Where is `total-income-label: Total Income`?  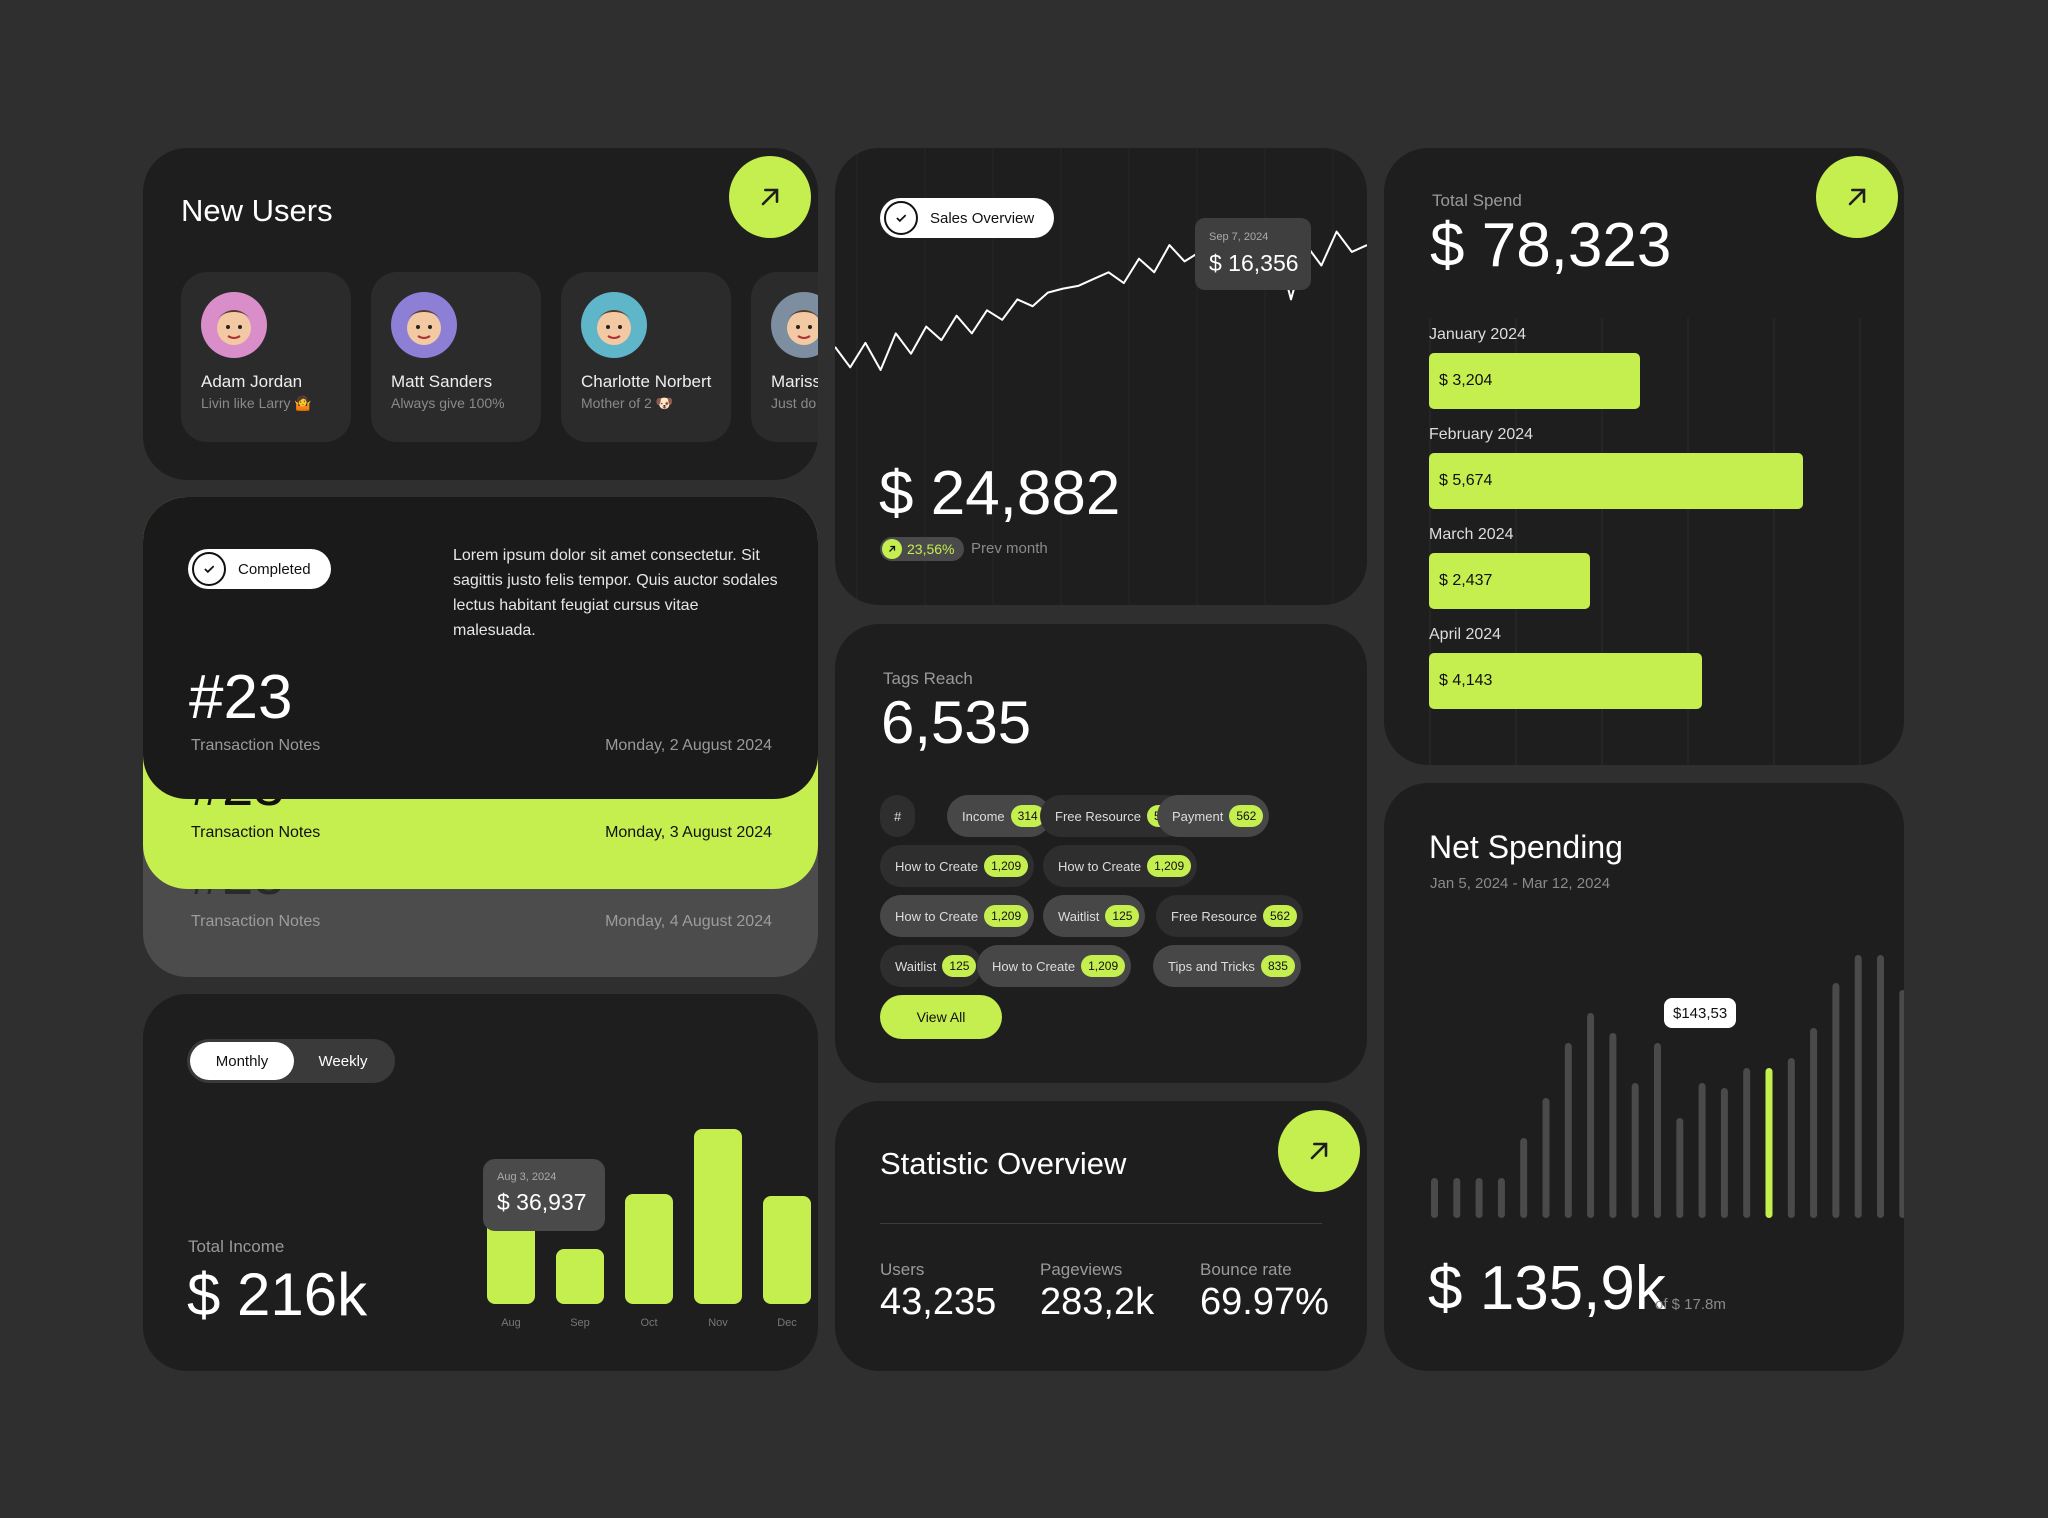
total-income-label: Total Income is located at coordinates (236, 1246).